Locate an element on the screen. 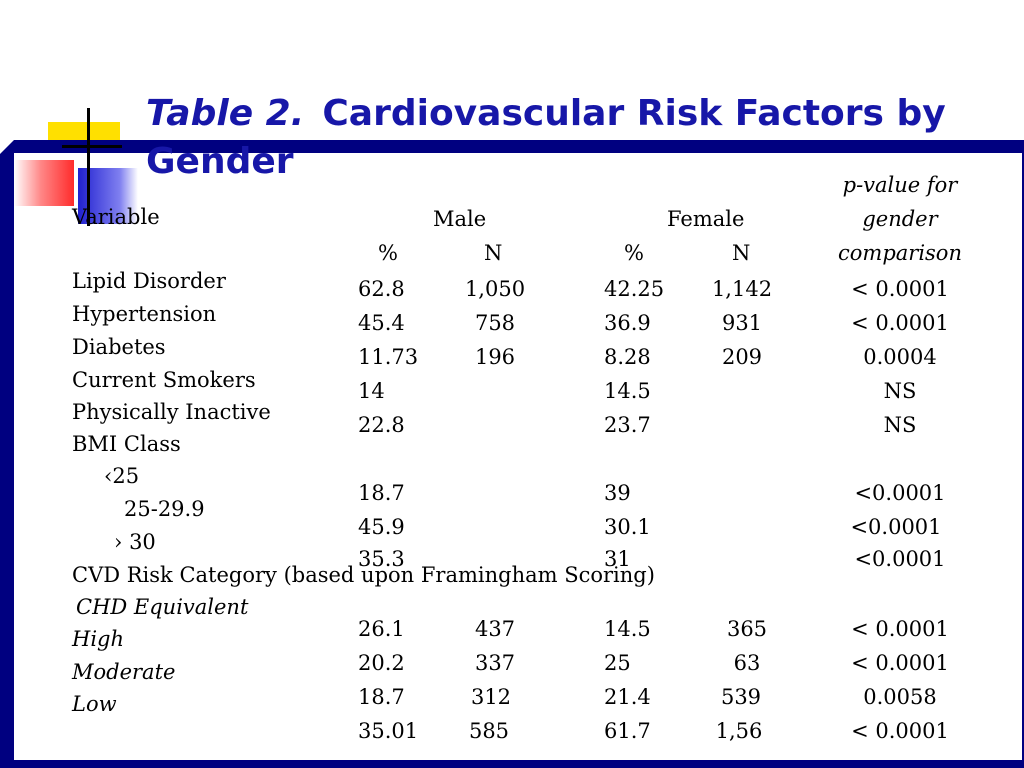  header-pvalue-line-3: comparison is located at coordinates (900, 253).